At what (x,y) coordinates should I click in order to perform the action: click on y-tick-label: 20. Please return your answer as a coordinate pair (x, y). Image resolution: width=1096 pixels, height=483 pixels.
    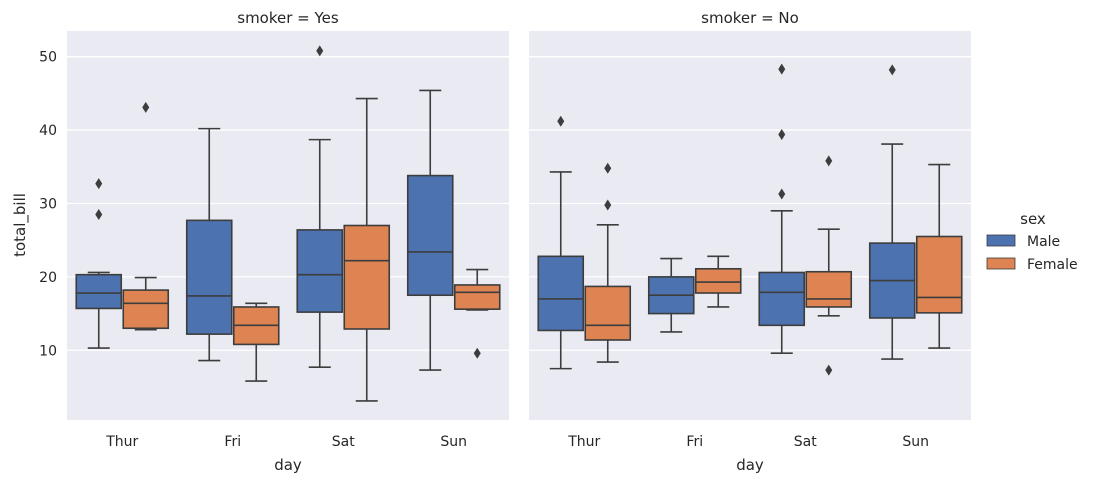
    Looking at the image, I should click on (48, 278).